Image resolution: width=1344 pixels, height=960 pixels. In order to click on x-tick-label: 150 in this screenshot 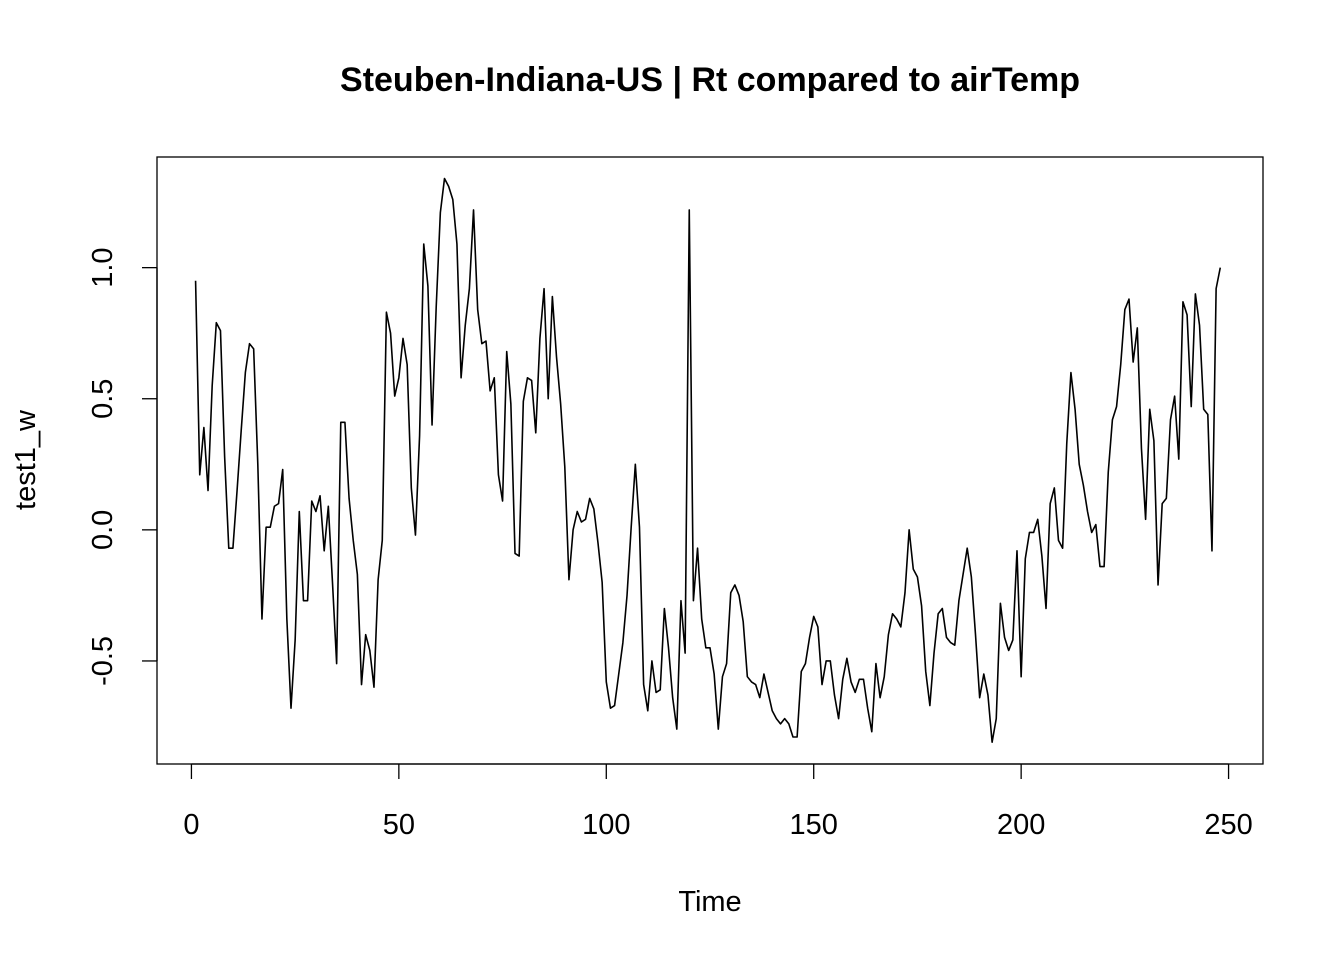, I will do `click(814, 825)`.